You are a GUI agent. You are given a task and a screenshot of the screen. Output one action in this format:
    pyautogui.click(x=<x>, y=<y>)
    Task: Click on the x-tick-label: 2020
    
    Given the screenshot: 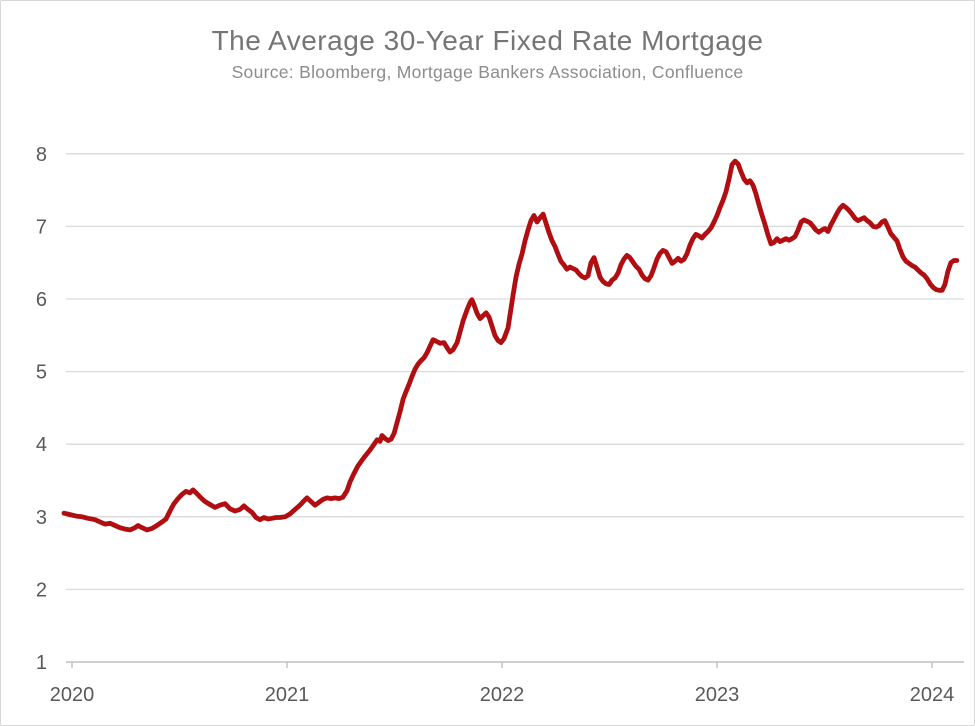 What is the action you would take?
    pyautogui.click(x=72, y=695)
    